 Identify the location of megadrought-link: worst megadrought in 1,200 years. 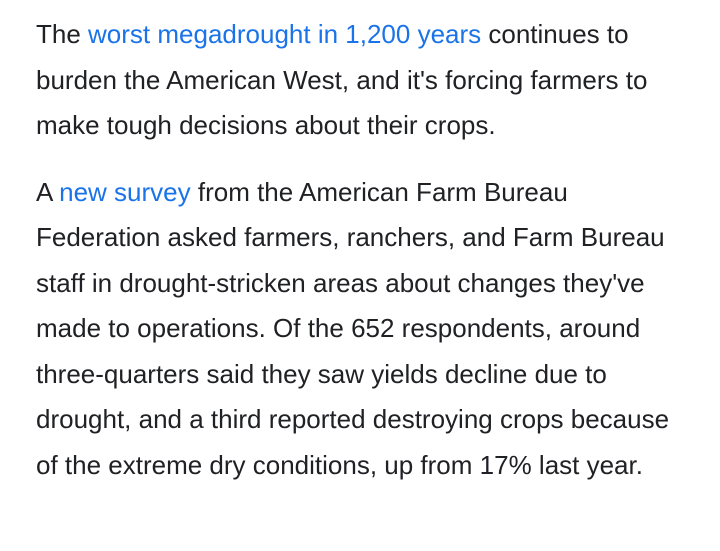
(285, 34).